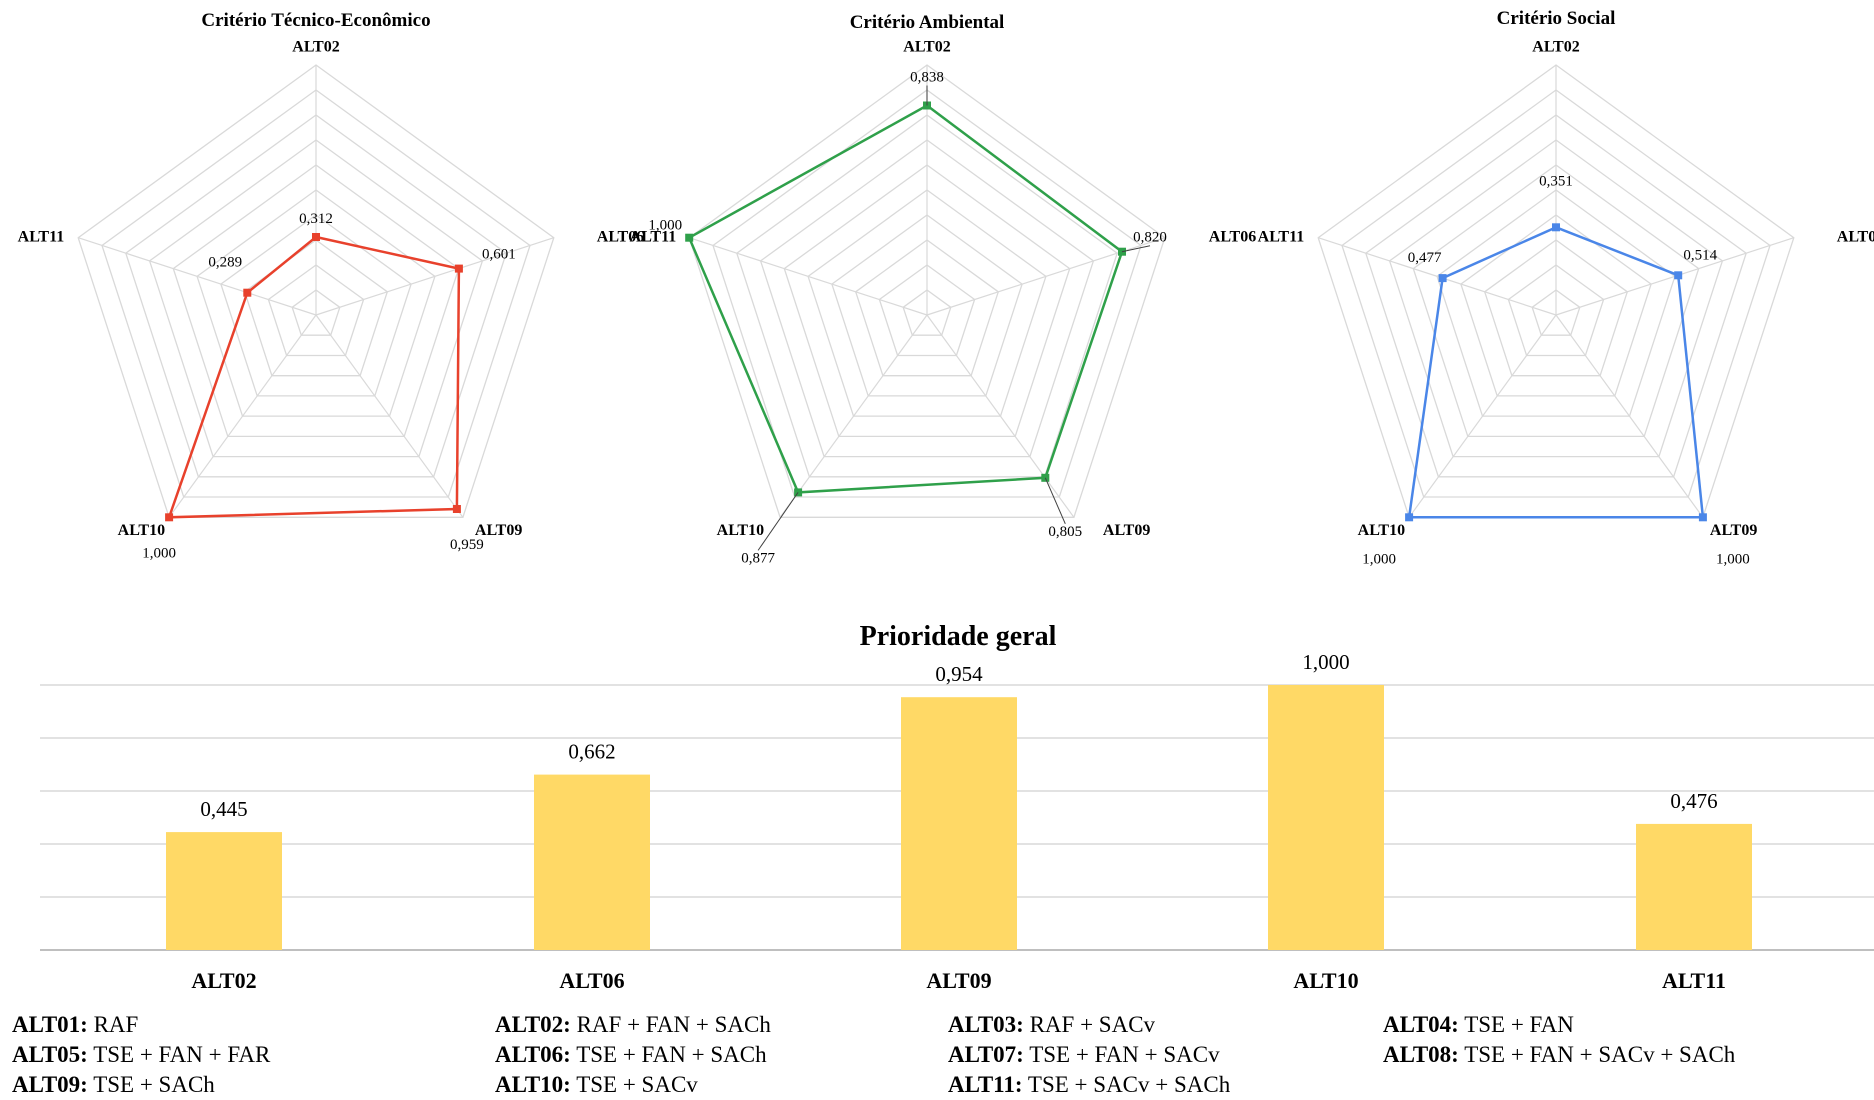  I want to click on legend-item: ALT04: TSE + FAN, so click(1478, 1025).